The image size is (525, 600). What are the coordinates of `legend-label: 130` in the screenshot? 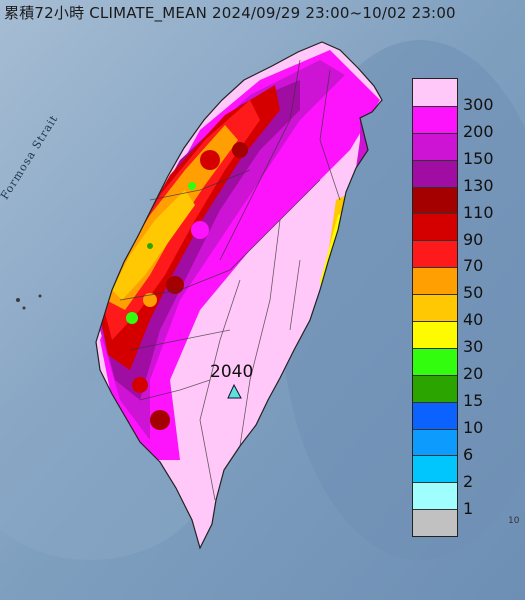 It's located at (478, 185).